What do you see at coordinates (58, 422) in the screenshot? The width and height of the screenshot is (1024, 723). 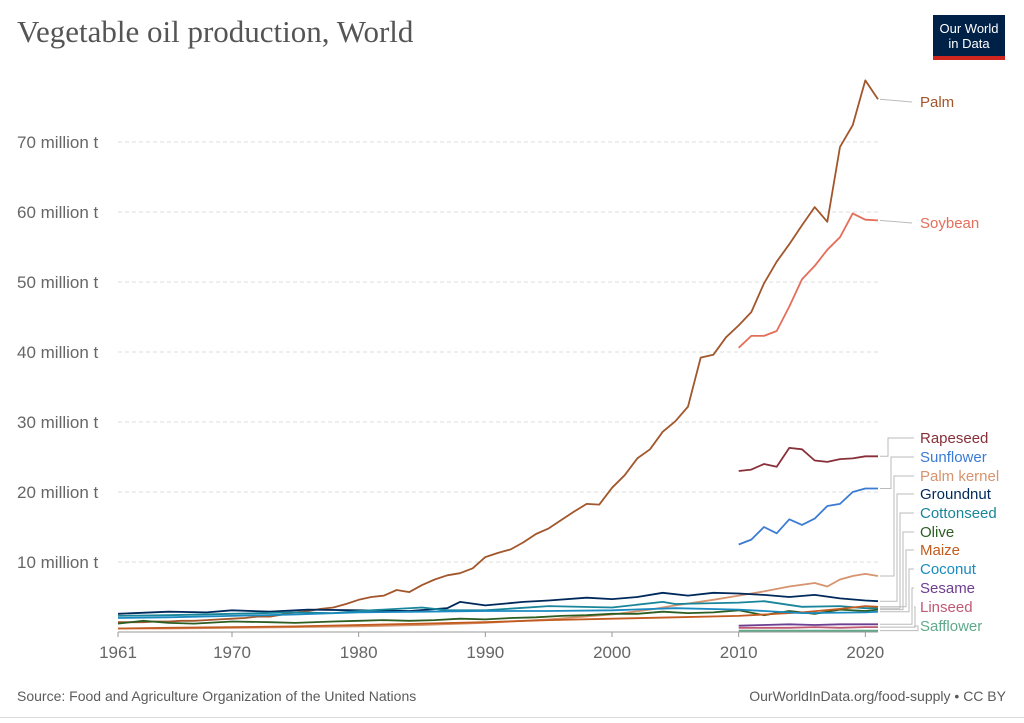 I see `y-tick-label: 30 million t` at bounding box center [58, 422].